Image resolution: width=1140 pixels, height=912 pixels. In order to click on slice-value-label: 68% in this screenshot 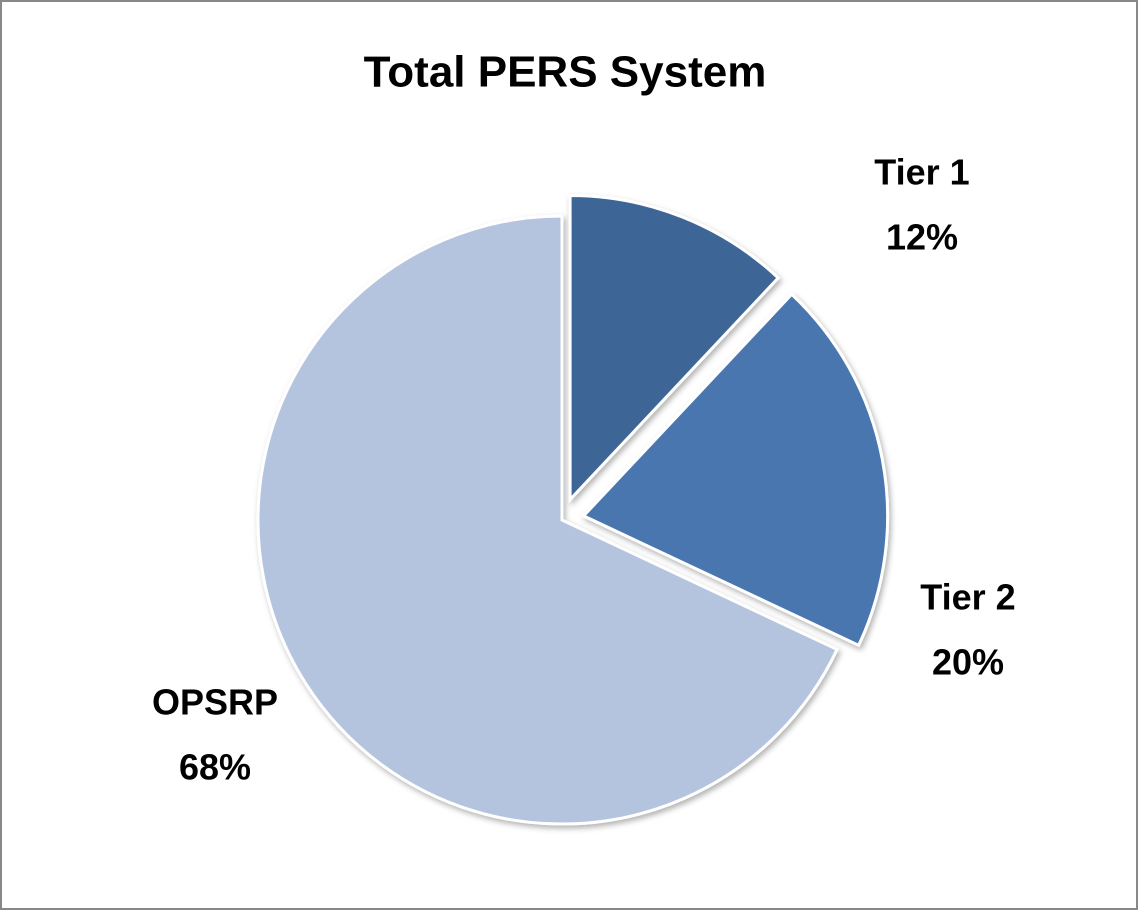, I will do `click(215, 767)`.